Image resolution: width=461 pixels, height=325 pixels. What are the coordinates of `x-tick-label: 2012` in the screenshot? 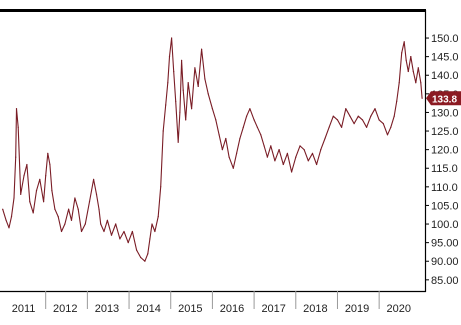 It's located at (65, 309).